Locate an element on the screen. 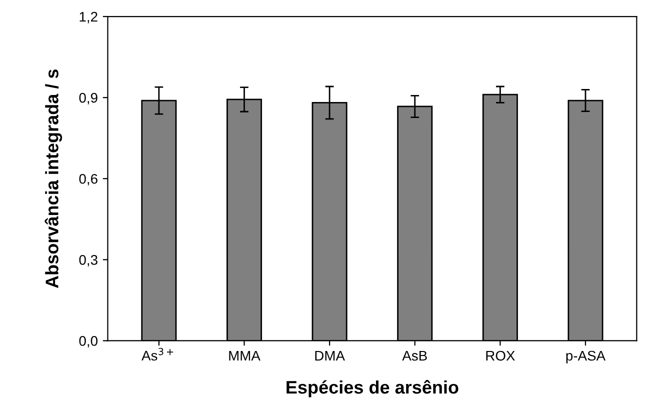 This screenshot has height=413, width=653. x-tick-label: AsB is located at coordinates (414, 355).